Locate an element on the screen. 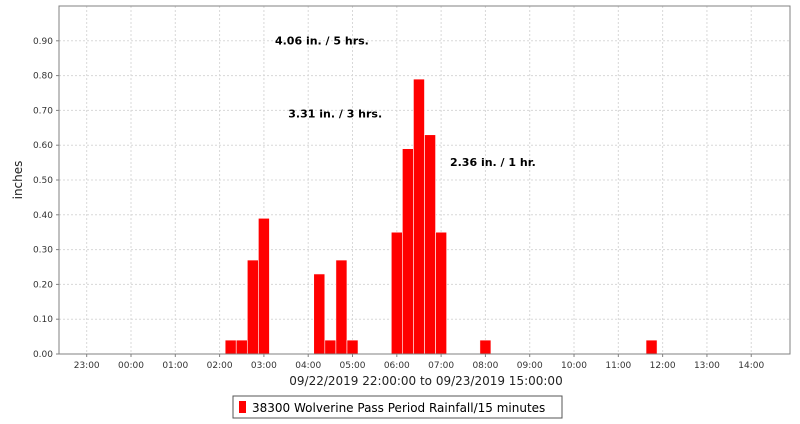 The image size is (800, 424). x-tick-label: 14:00 is located at coordinates (751, 366).